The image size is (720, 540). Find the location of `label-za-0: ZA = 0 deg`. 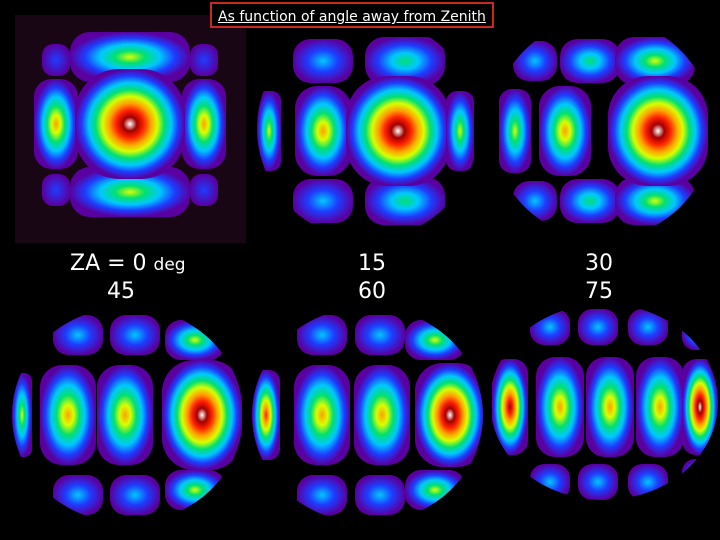

label-za-0: ZA = 0 deg is located at coordinates (128, 264).